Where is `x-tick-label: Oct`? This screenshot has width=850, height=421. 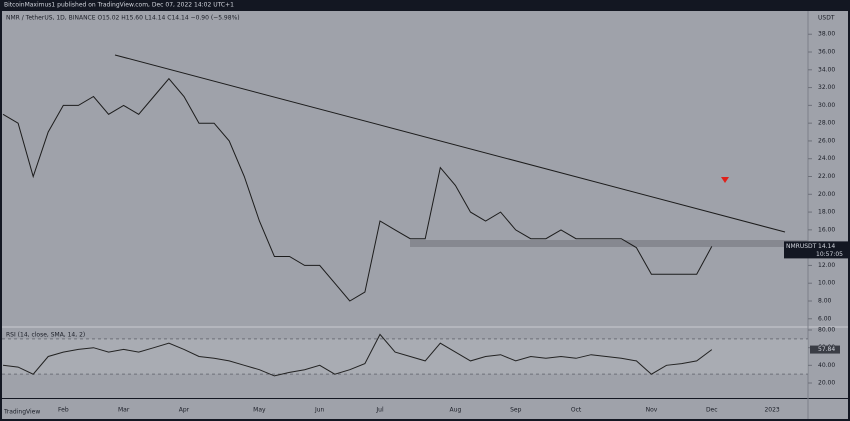 x-tick-label: Oct is located at coordinates (576, 410).